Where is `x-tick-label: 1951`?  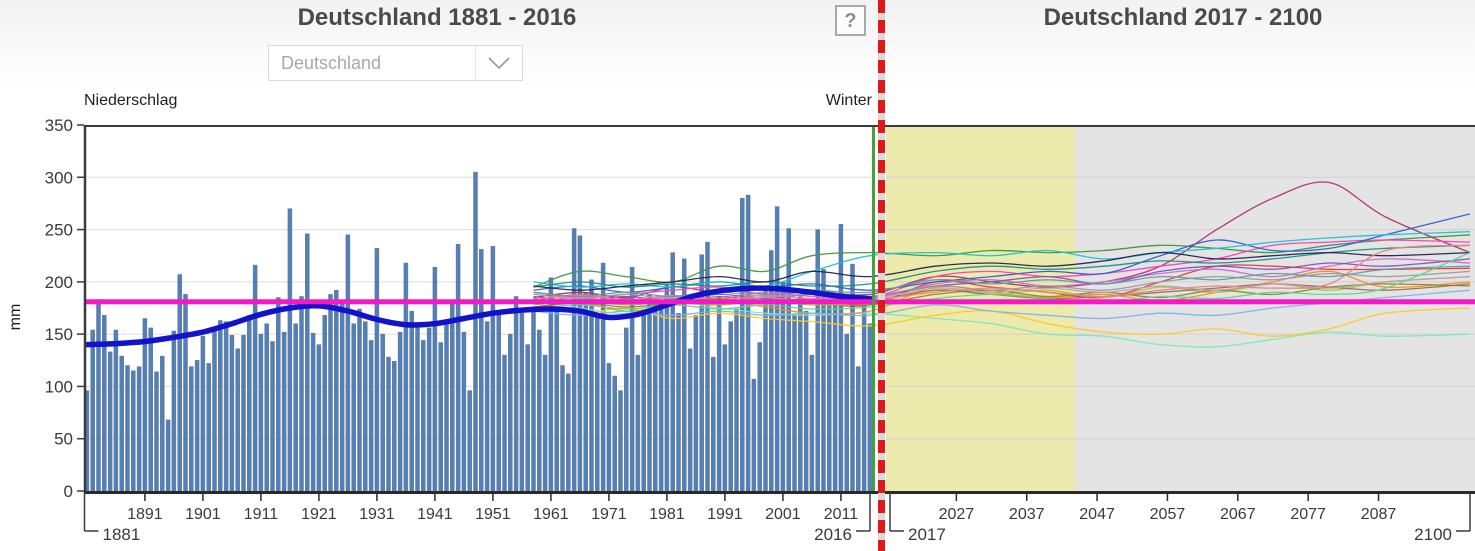 x-tick-label: 1951 is located at coordinates (493, 514).